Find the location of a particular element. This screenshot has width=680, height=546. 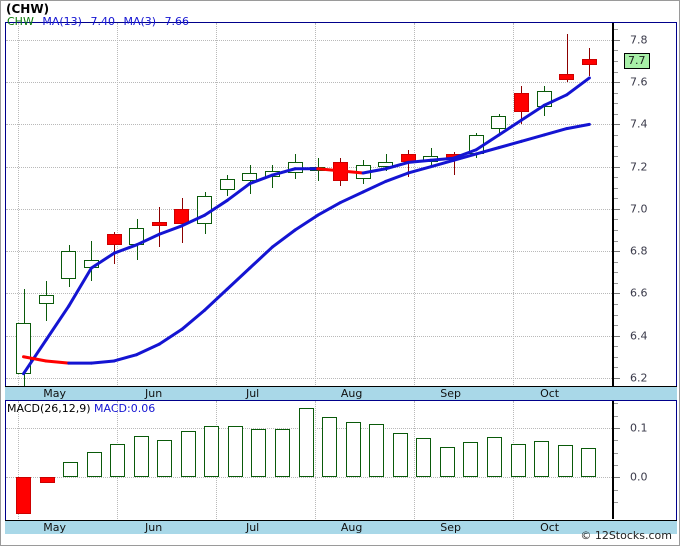

macd-axis-tick is located at coordinates (617, 429).